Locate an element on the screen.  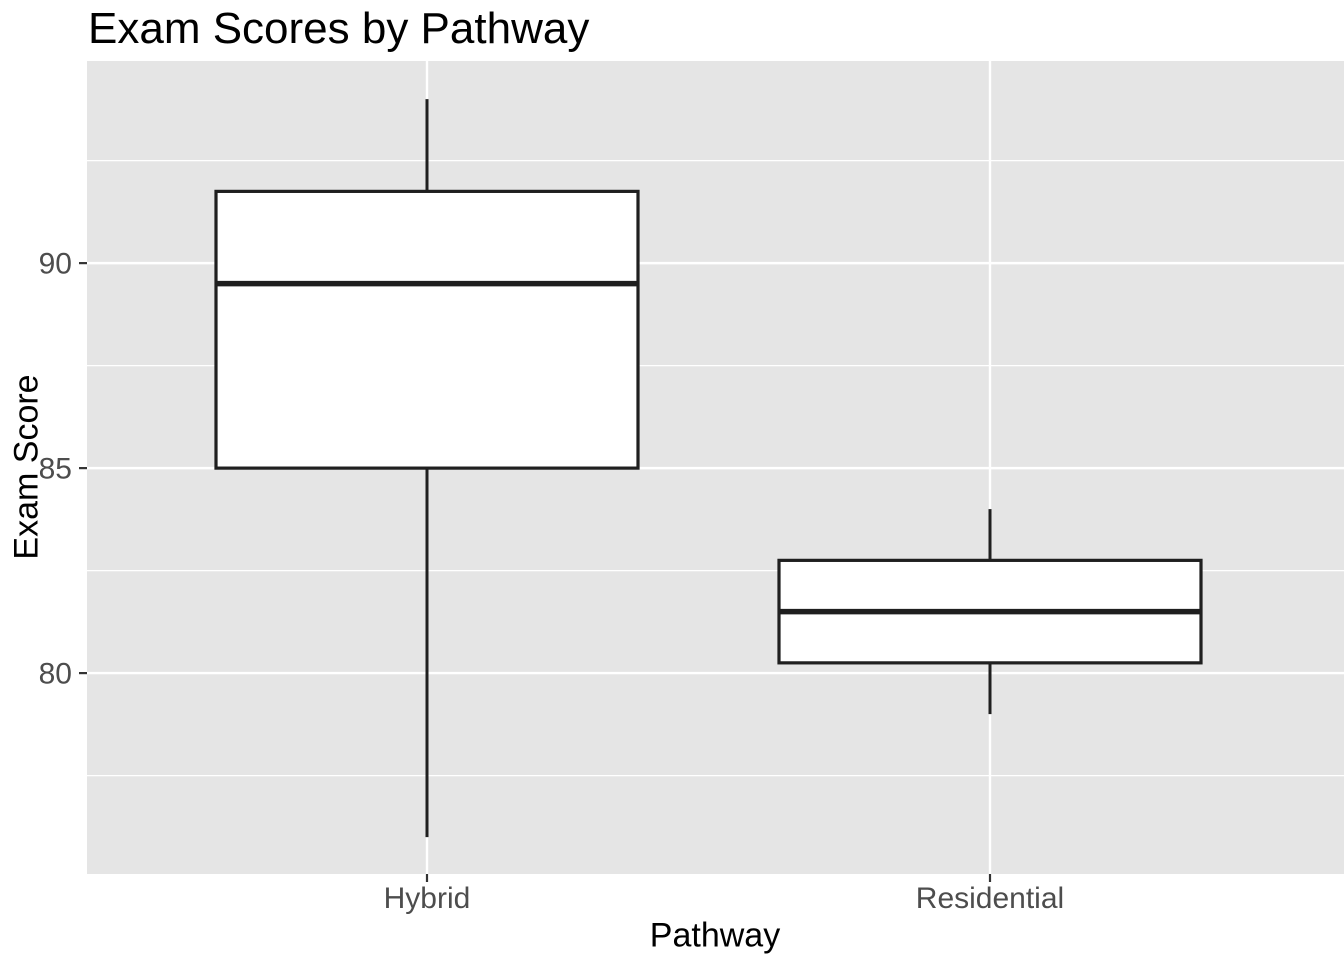
y-tick-label: 85 is located at coordinates (55, 469).